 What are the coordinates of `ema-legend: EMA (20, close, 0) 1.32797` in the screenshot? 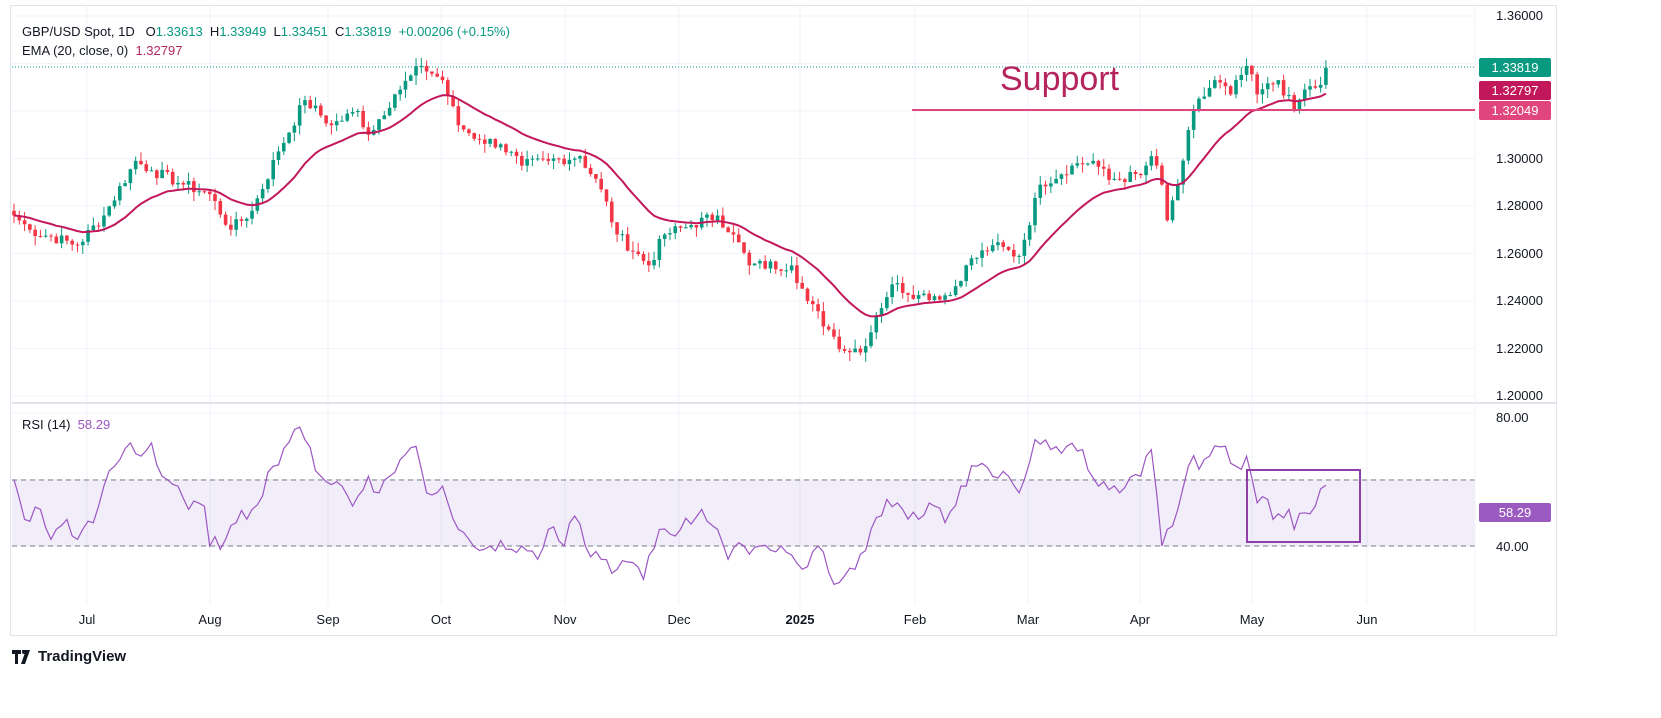 It's located at (102, 50).